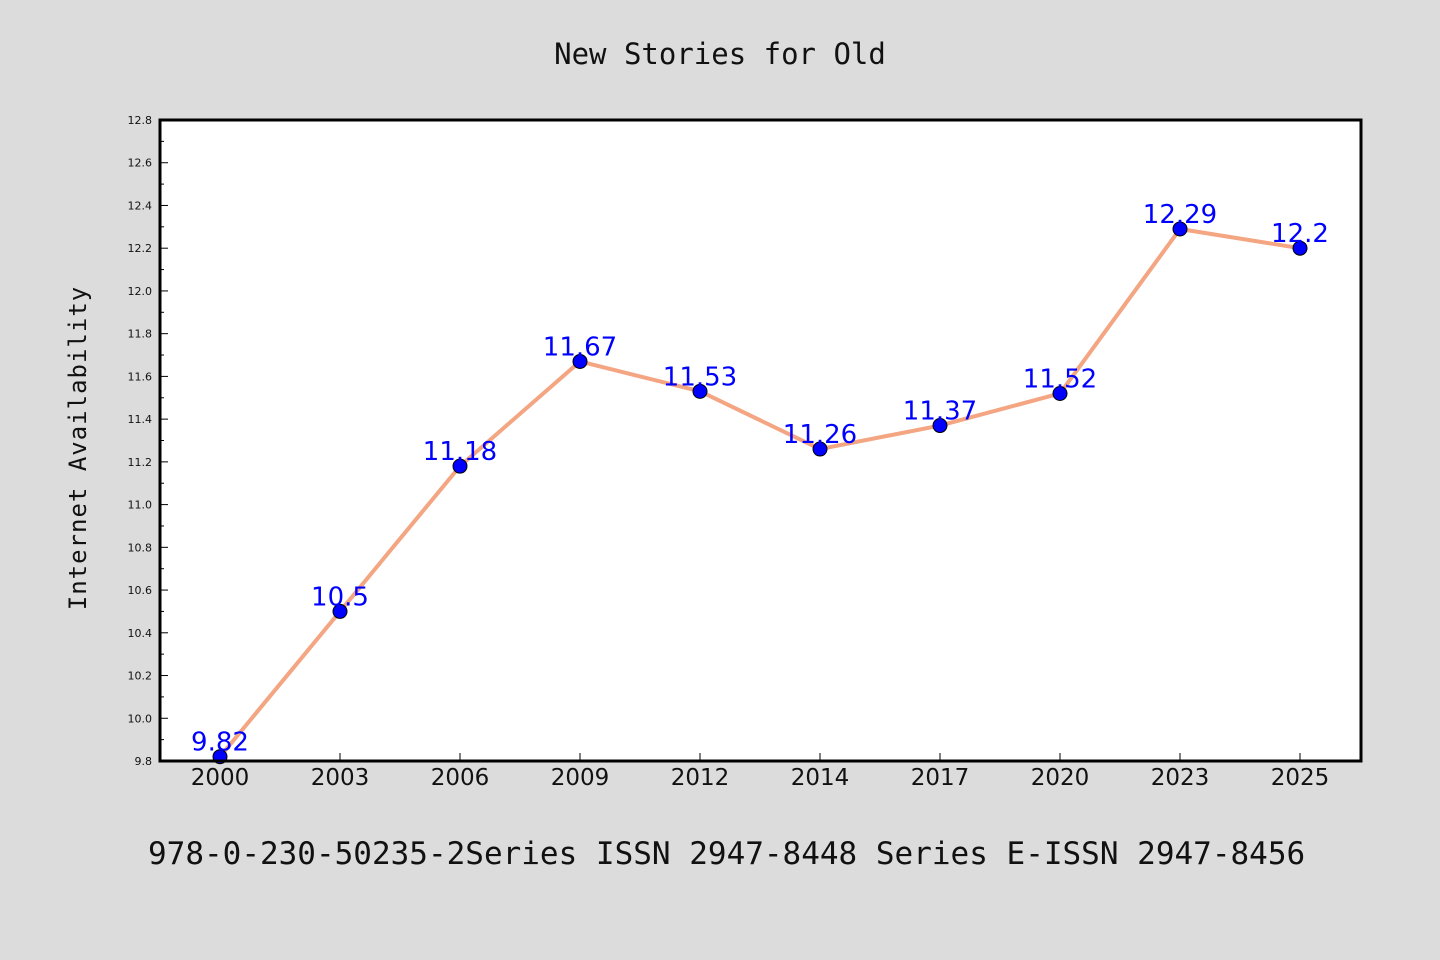 The height and width of the screenshot is (960, 1440). I want to click on x-tick-label: 2006, so click(460, 778).